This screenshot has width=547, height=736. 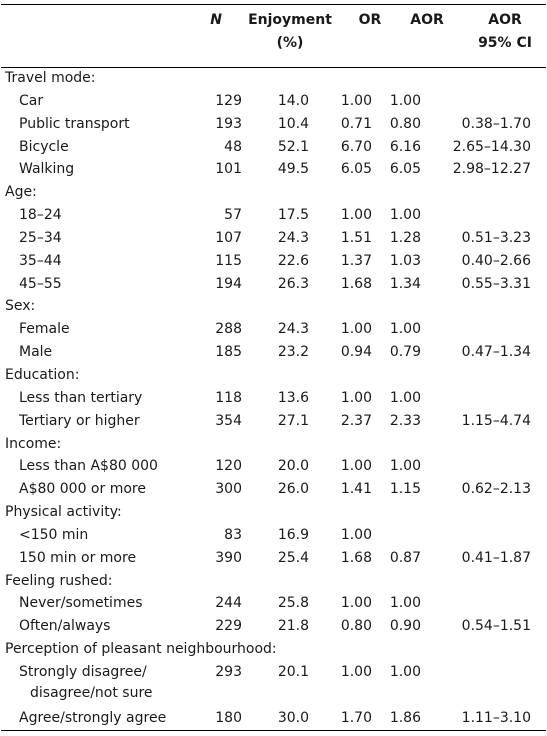 What do you see at coordinates (496, 557) in the screenshot?
I see `cell-ci: 0.41–1.87` at bounding box center [496, 557].